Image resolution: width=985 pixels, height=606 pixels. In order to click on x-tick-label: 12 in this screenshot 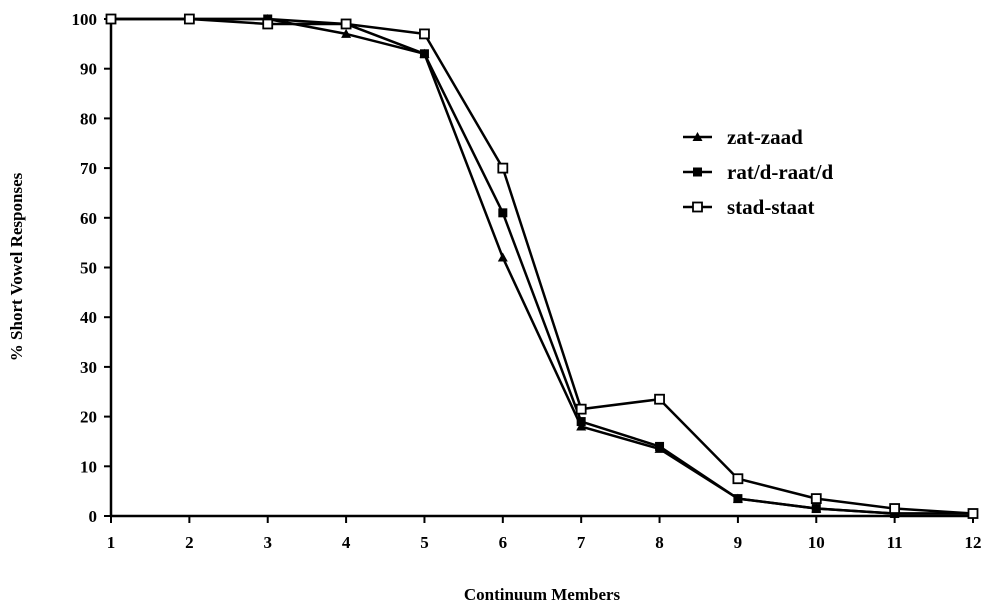, I will do `click(973, 542)`.